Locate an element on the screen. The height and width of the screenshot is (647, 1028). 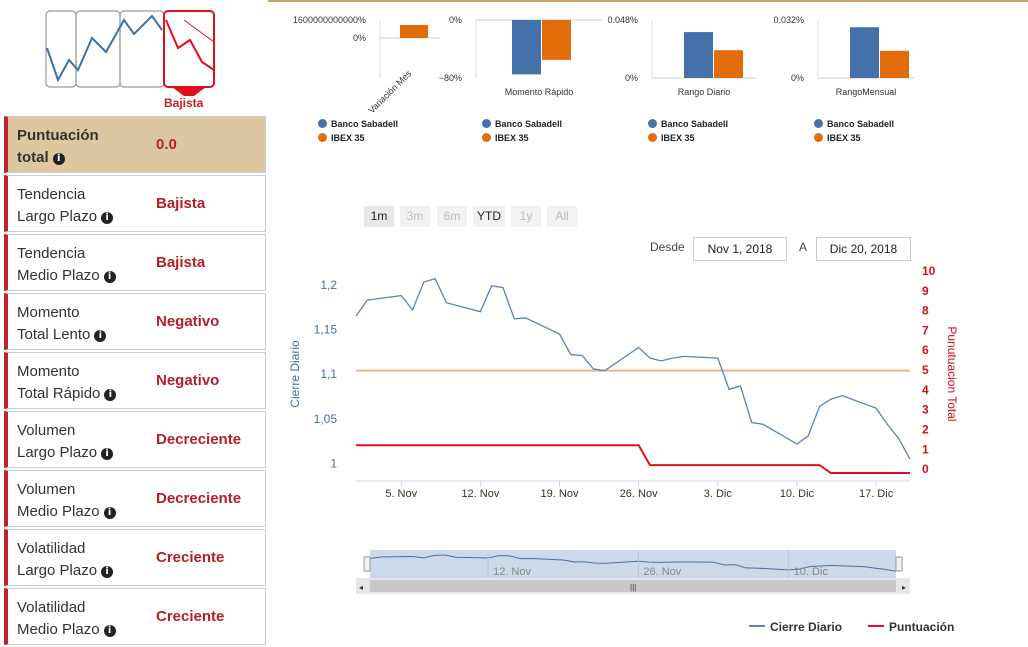
range-button-ytd: YTD is located at coordinates (489, 216).